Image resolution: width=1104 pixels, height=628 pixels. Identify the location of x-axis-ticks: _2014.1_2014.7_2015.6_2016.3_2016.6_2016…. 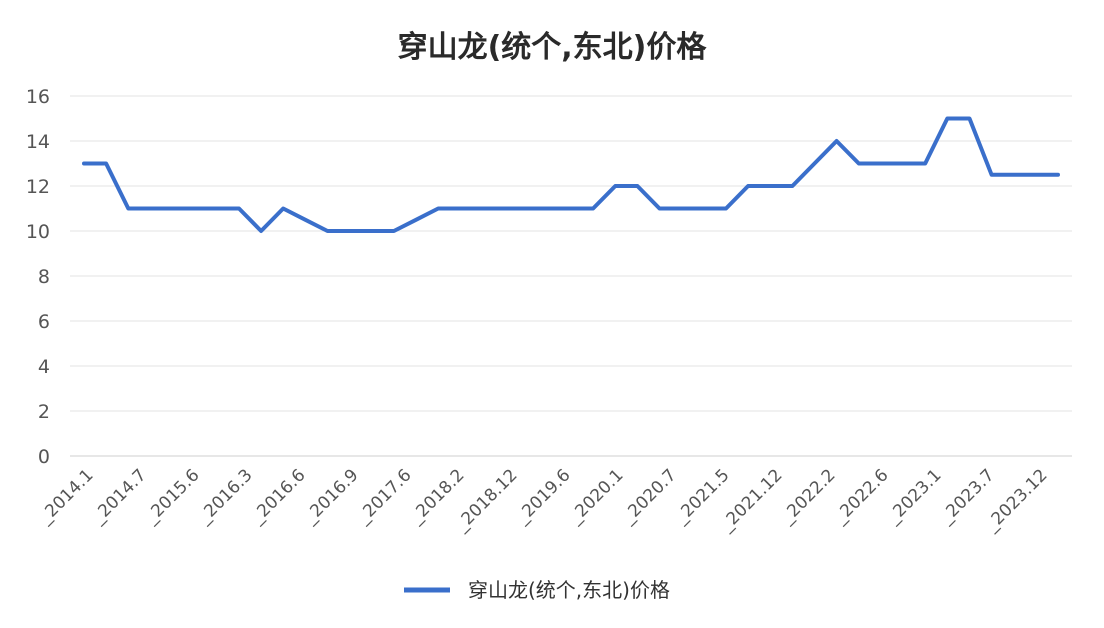
(543, 500).